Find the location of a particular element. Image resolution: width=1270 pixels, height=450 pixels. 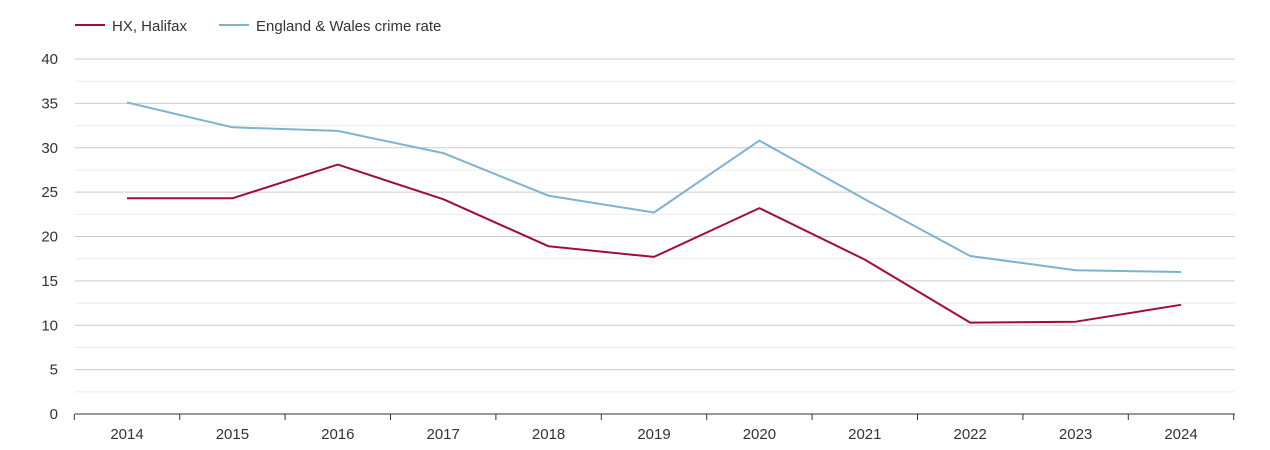

x-tick-label: 2015 is located at coordinates (232, 434).